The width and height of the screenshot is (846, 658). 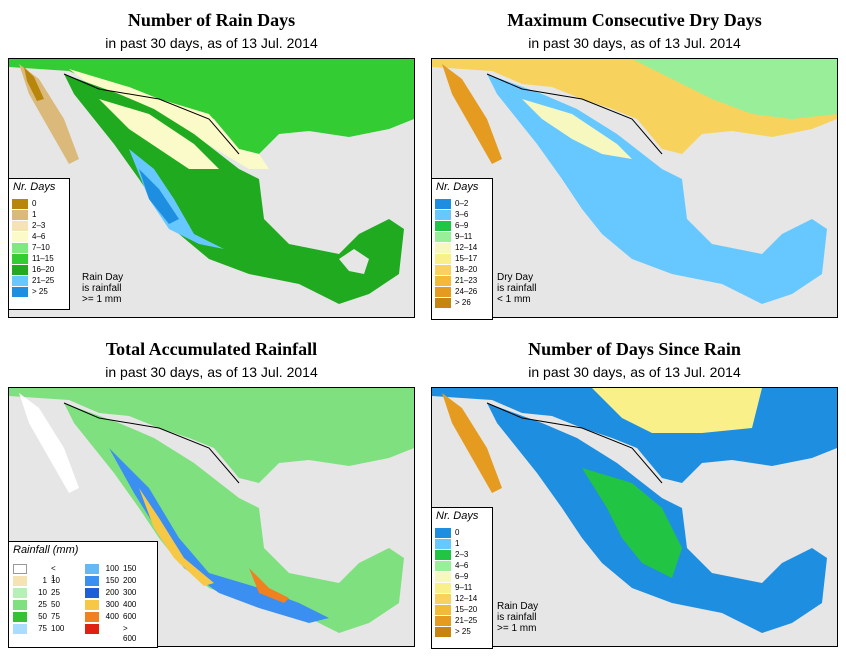 I want to click on legend-title: Rainfall (mm), so click(x=46, y=550).